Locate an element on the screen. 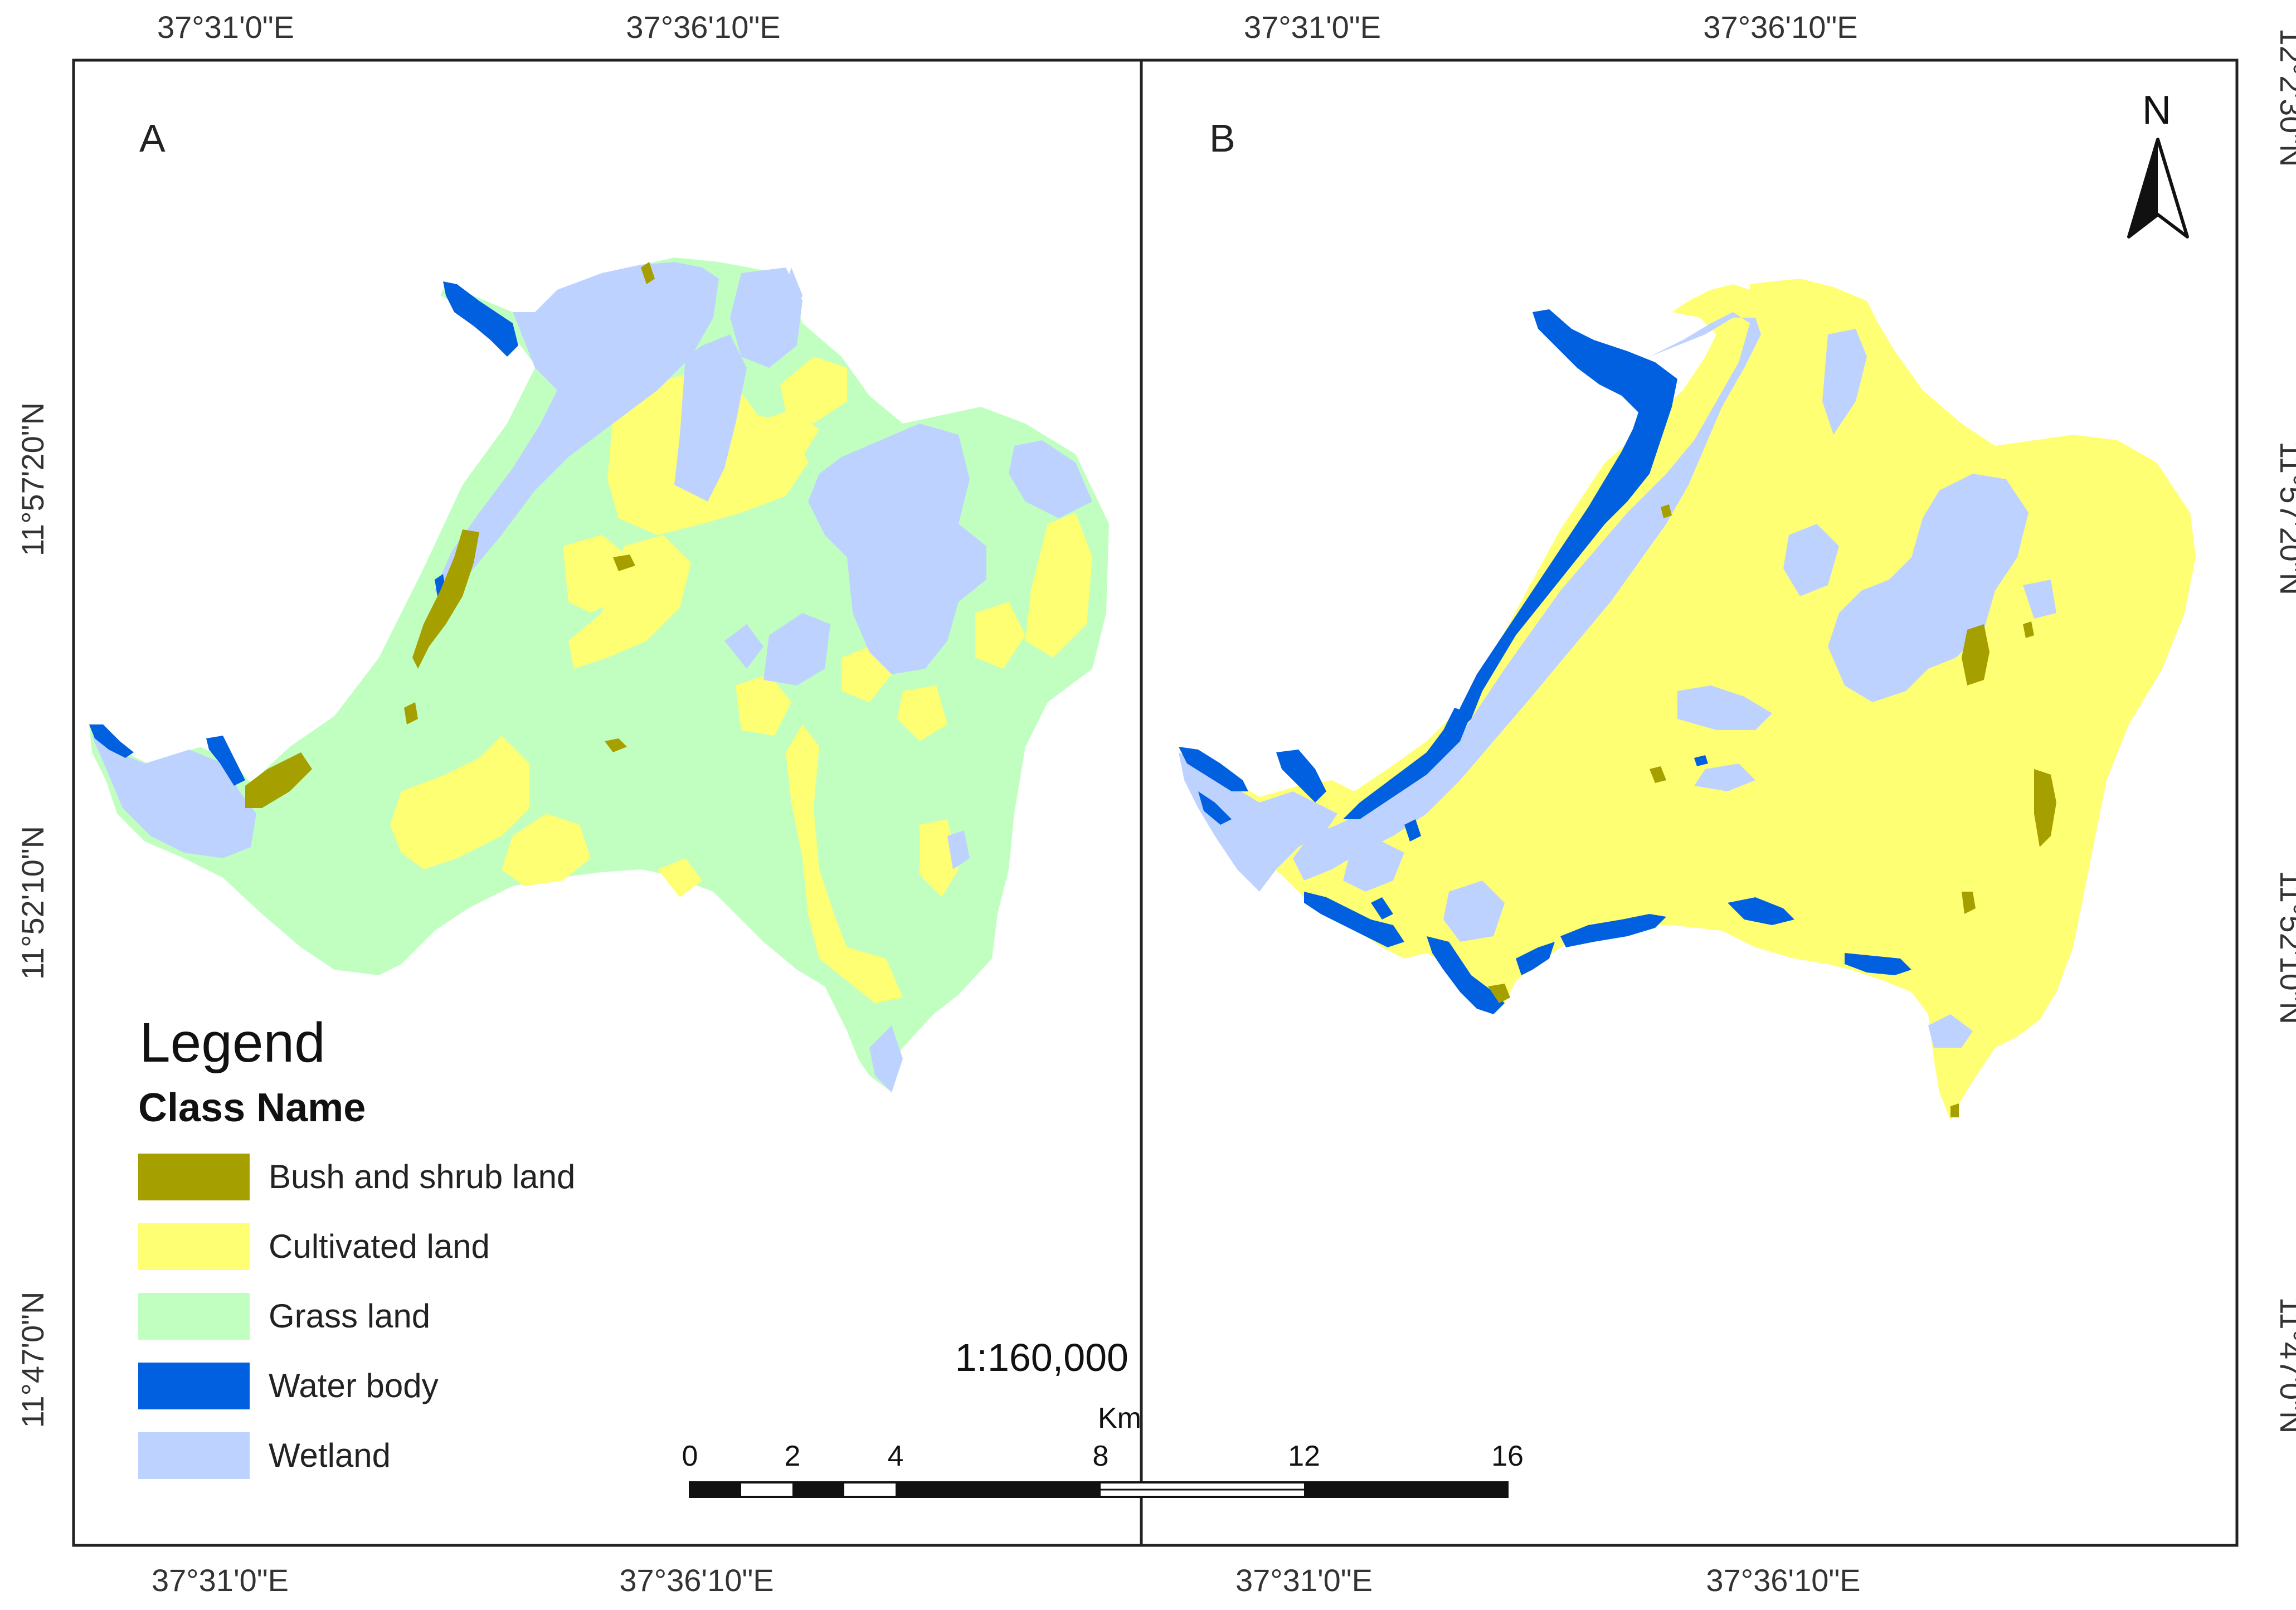  panel-b-bush-shrub-land is located at coordinates (1772, 811).